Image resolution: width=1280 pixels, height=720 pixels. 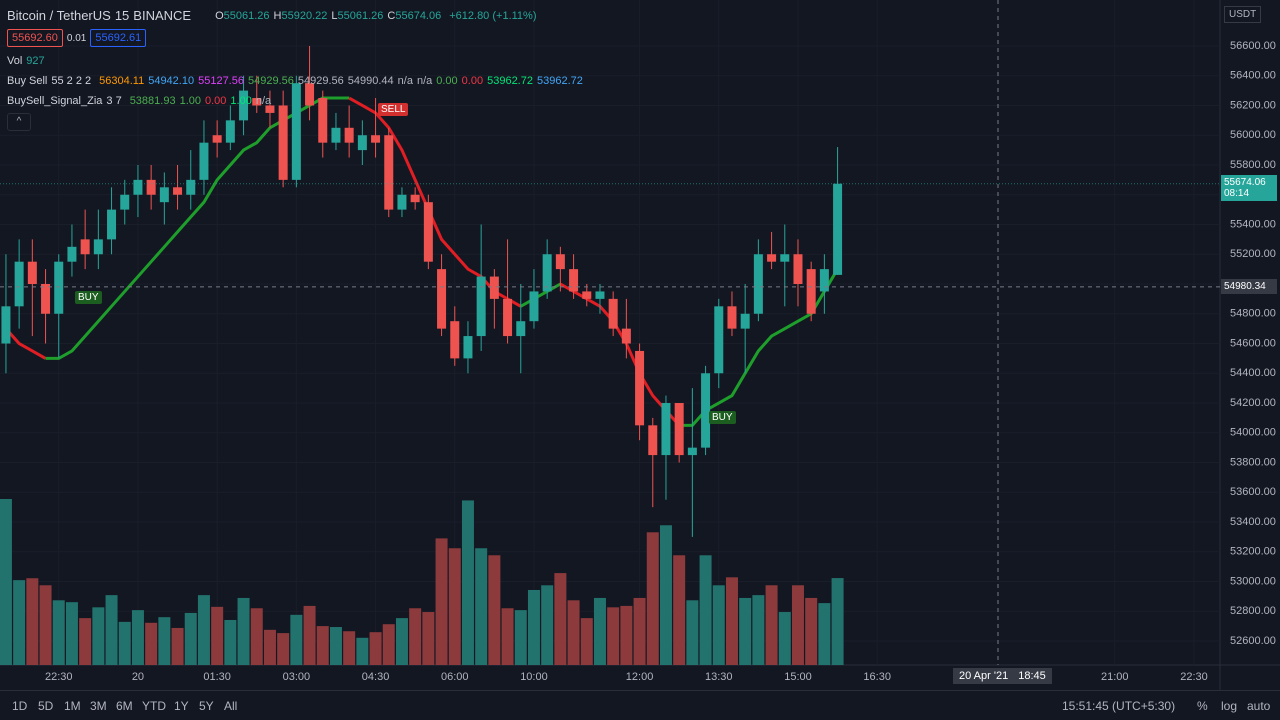 I want to click on range-button: 1M, so click(x=72, y=706).